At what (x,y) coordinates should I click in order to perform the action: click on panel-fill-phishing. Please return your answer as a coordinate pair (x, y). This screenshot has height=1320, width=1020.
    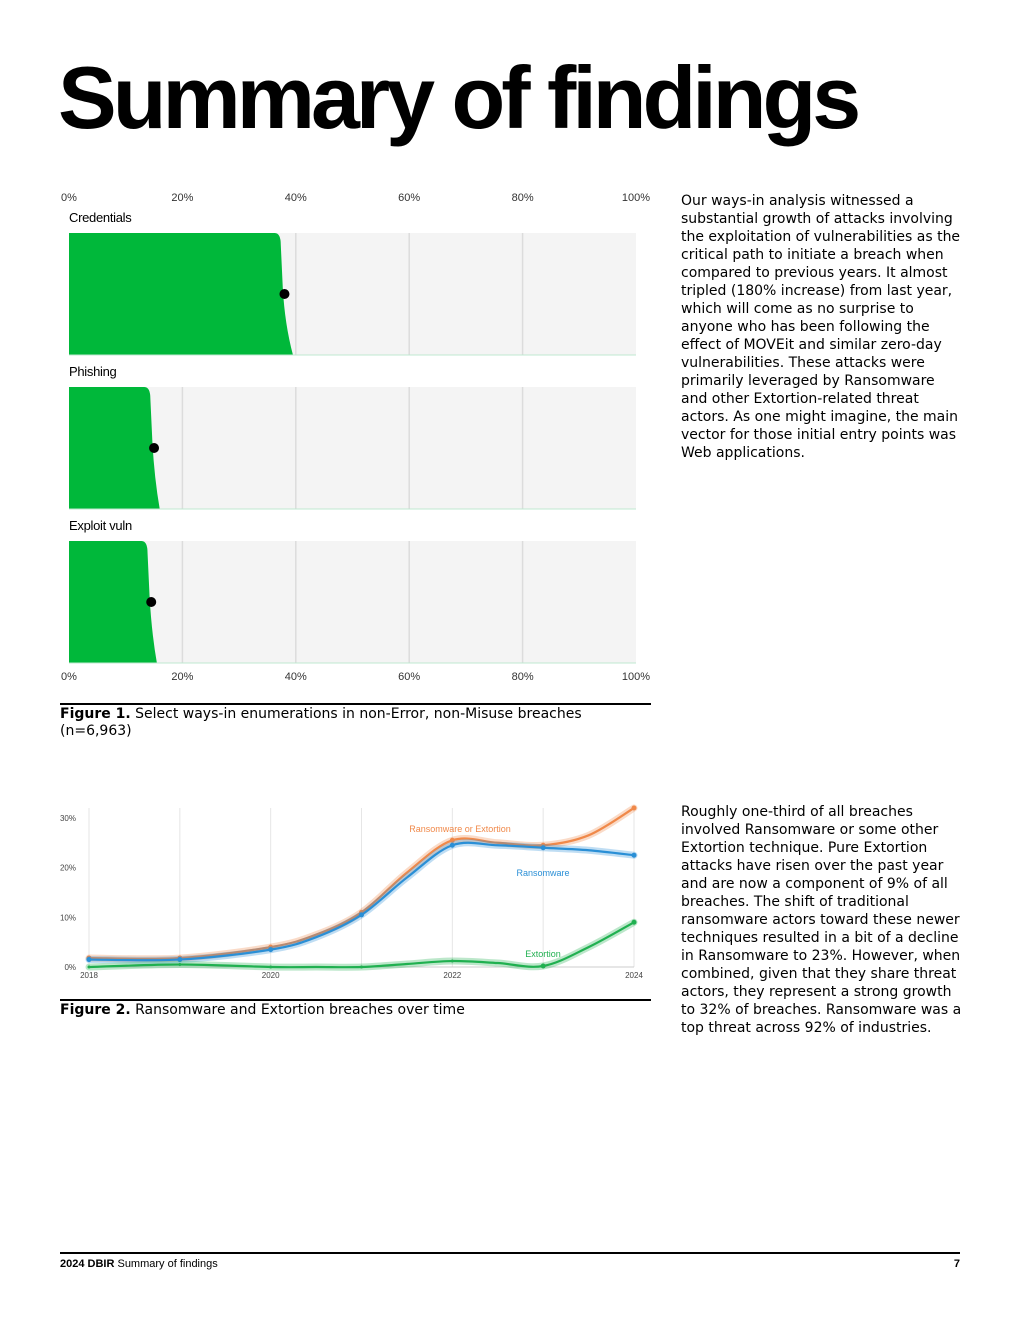
    Looking at the image, I should click on (114, 448).